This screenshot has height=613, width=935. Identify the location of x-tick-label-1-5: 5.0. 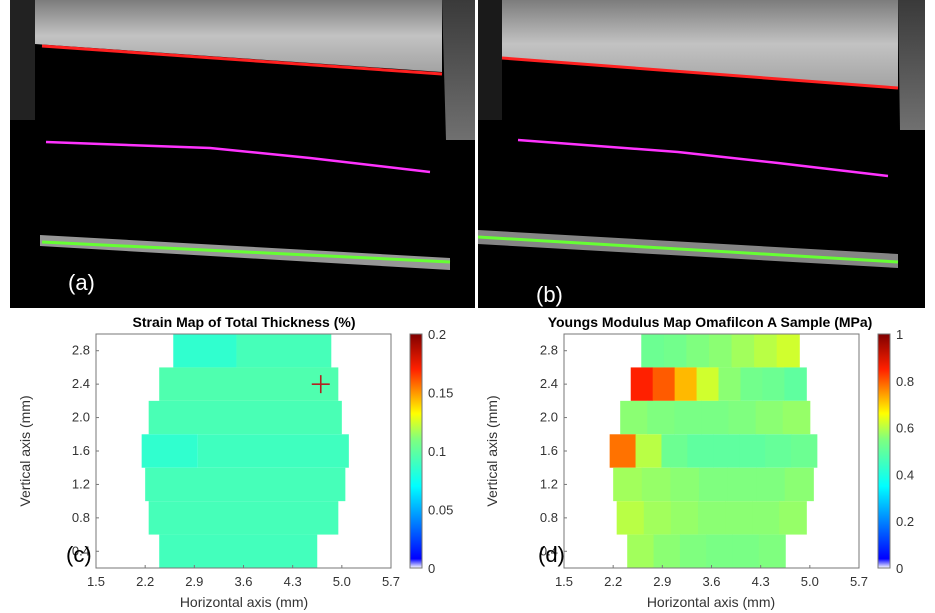
(810, 581).